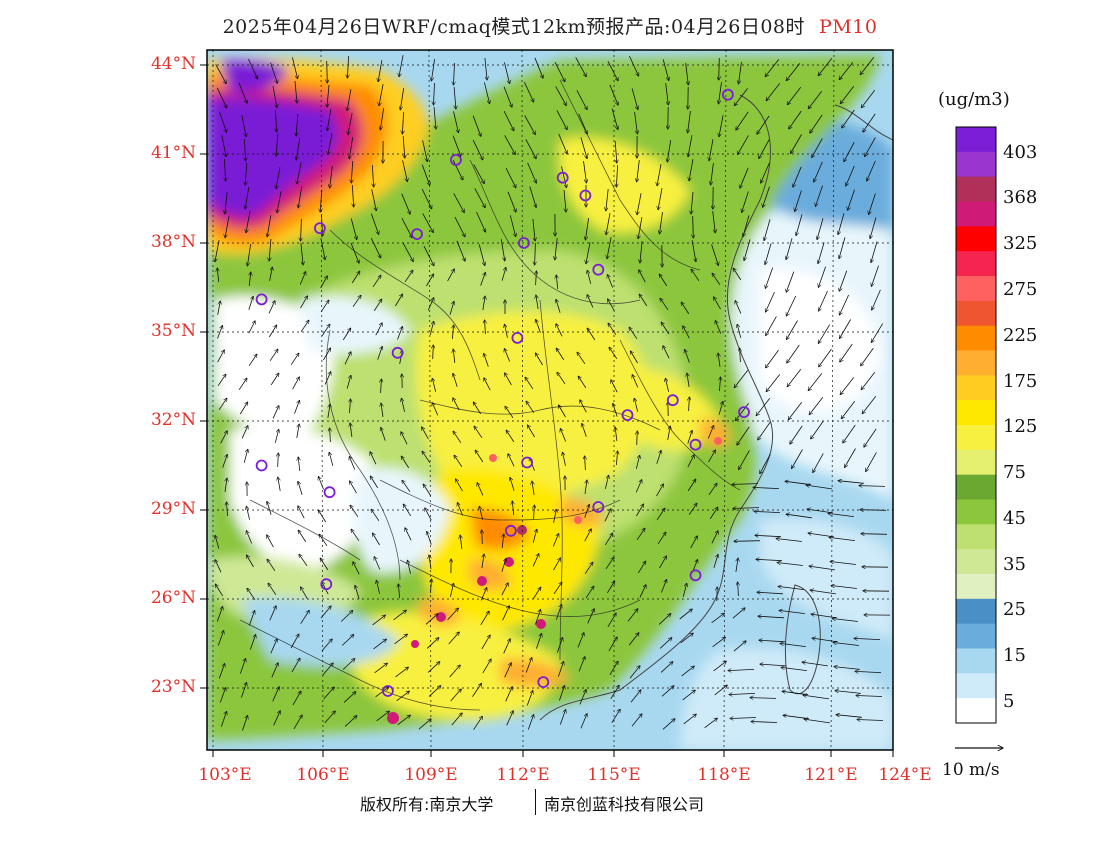 This screenshot has width=1100, height=850. Describe the element at coordinates (173, 64) in the screenshot. I see `lat-label-44: 44°N` at that location.